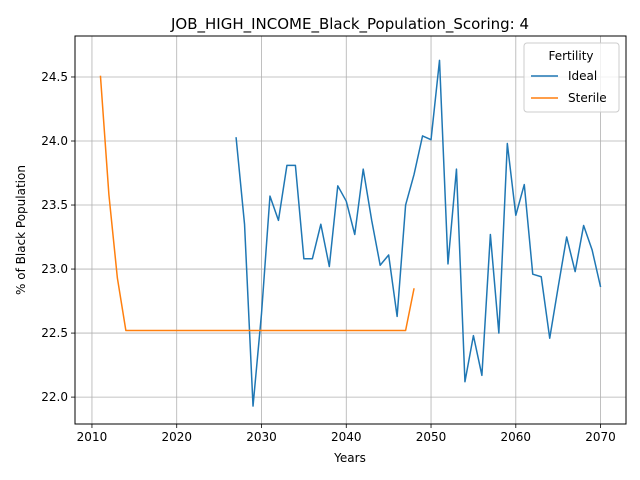 The height and width of the screenshot is (480, 640). Describe the element at coordinates (431, 437) in the screenshot. I see `x-tick-label: 2050` at that location.